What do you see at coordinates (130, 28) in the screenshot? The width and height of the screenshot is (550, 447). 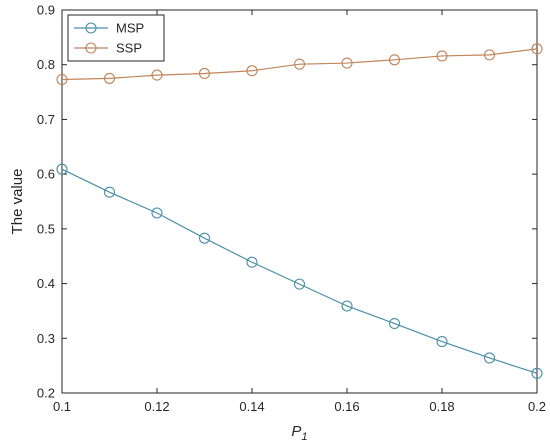 I see `legend-label-msp: MSP` at bounding box center [130, 28].